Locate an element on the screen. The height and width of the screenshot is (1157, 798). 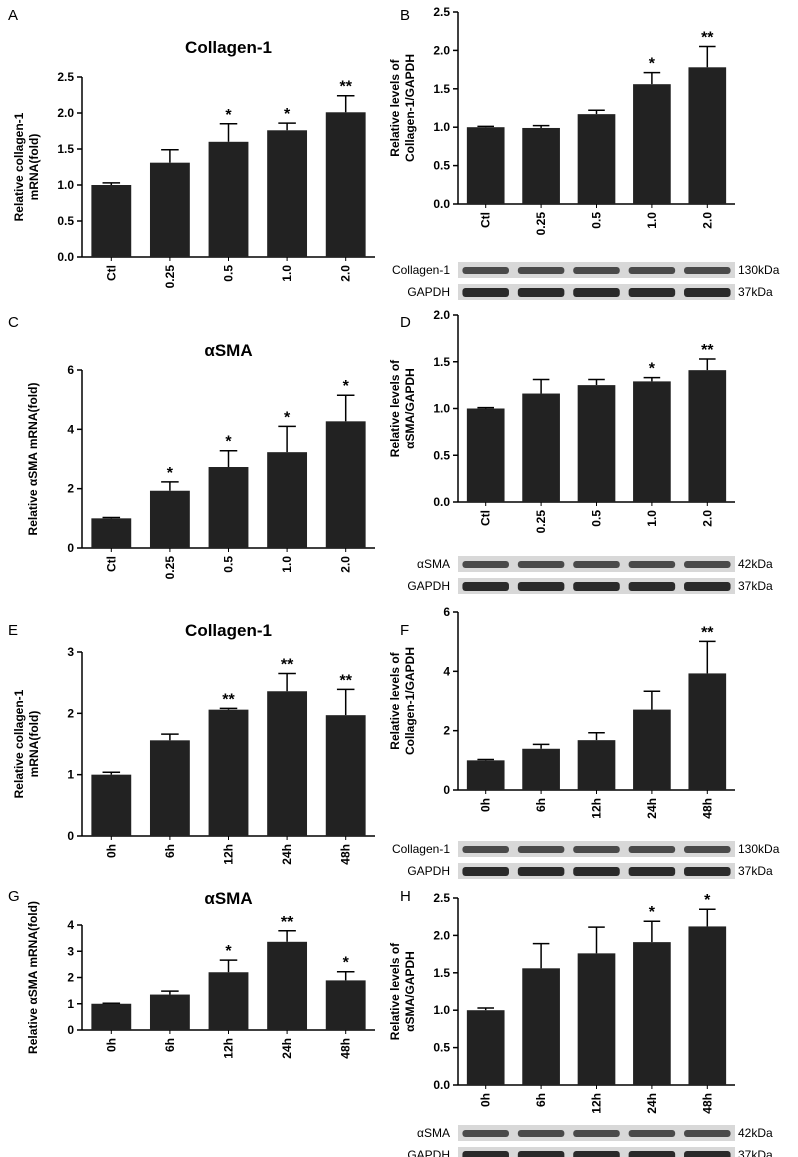
y-tick-label: 0 is located at coordinates (70, 548).